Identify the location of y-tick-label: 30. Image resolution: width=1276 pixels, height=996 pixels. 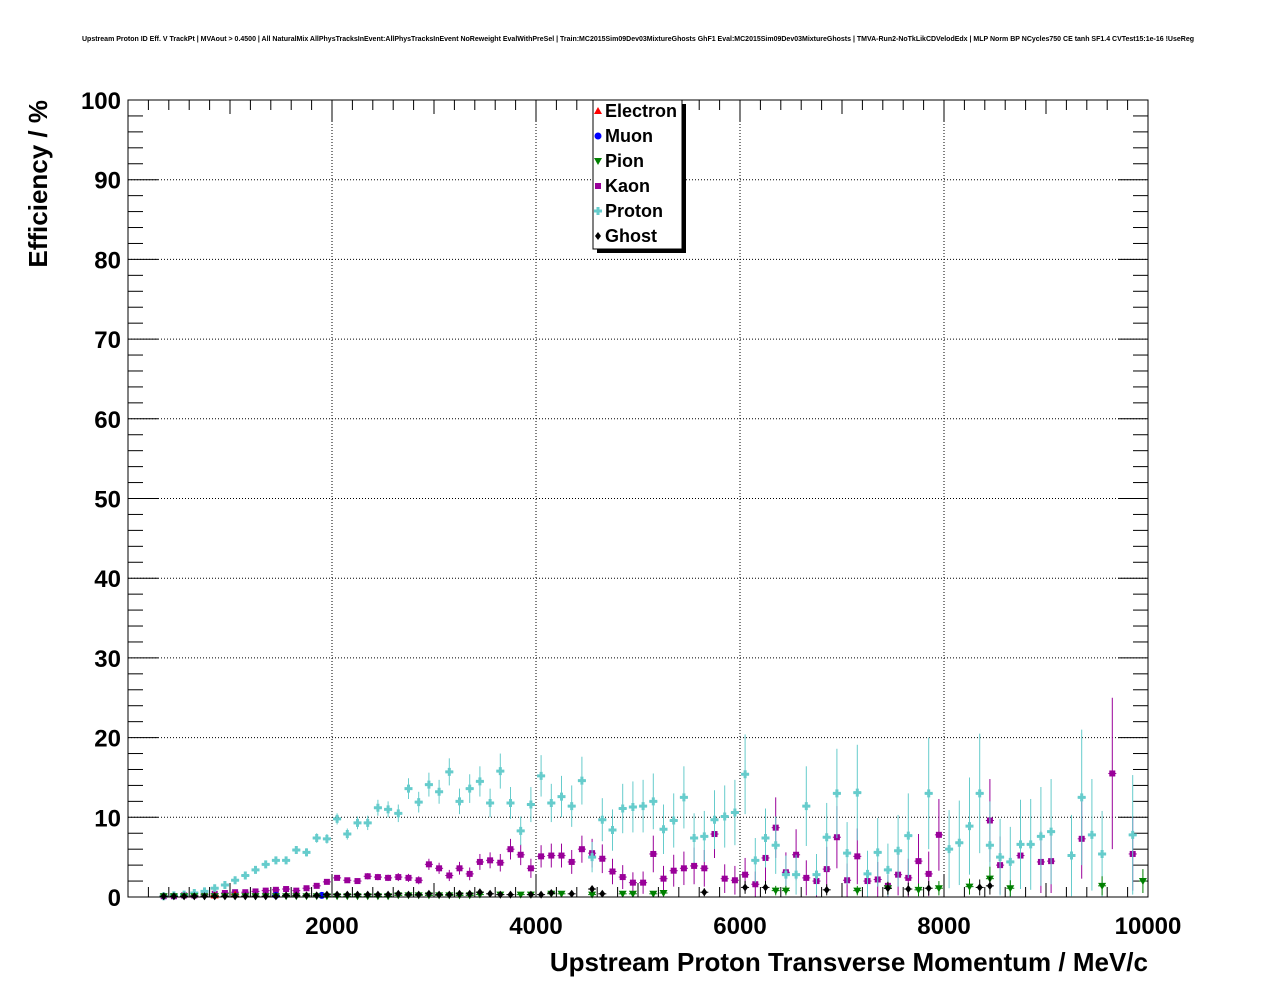
(107, 659).